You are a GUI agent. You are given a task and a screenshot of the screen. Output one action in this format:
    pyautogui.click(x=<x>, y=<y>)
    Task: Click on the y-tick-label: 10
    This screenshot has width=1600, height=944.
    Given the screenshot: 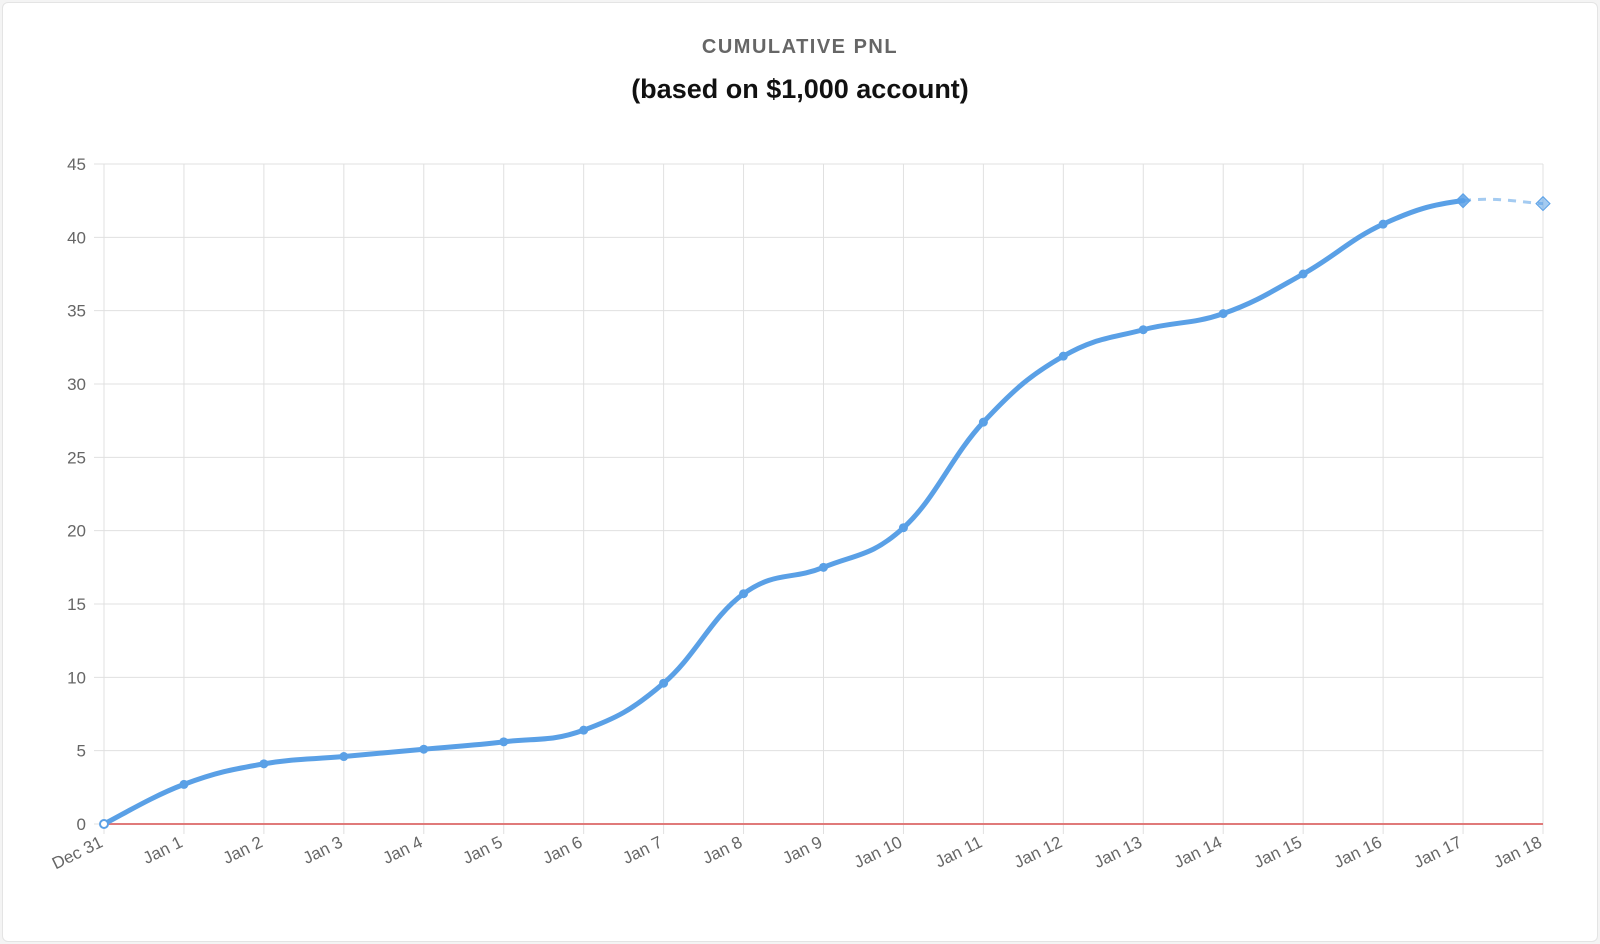 What is the action you would take?
    pyautogui.click(x=76, y=677)
    